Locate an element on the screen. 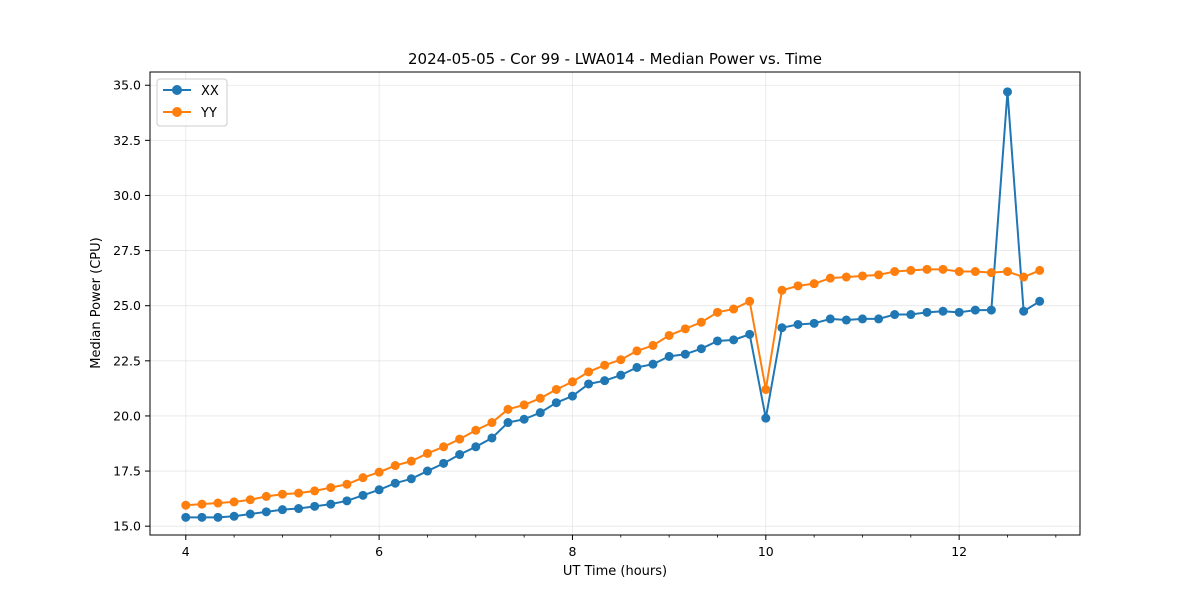 This screenshot has height=600, width=1200. y-tick-label: 17.5 is located at coordinates (127, 471).